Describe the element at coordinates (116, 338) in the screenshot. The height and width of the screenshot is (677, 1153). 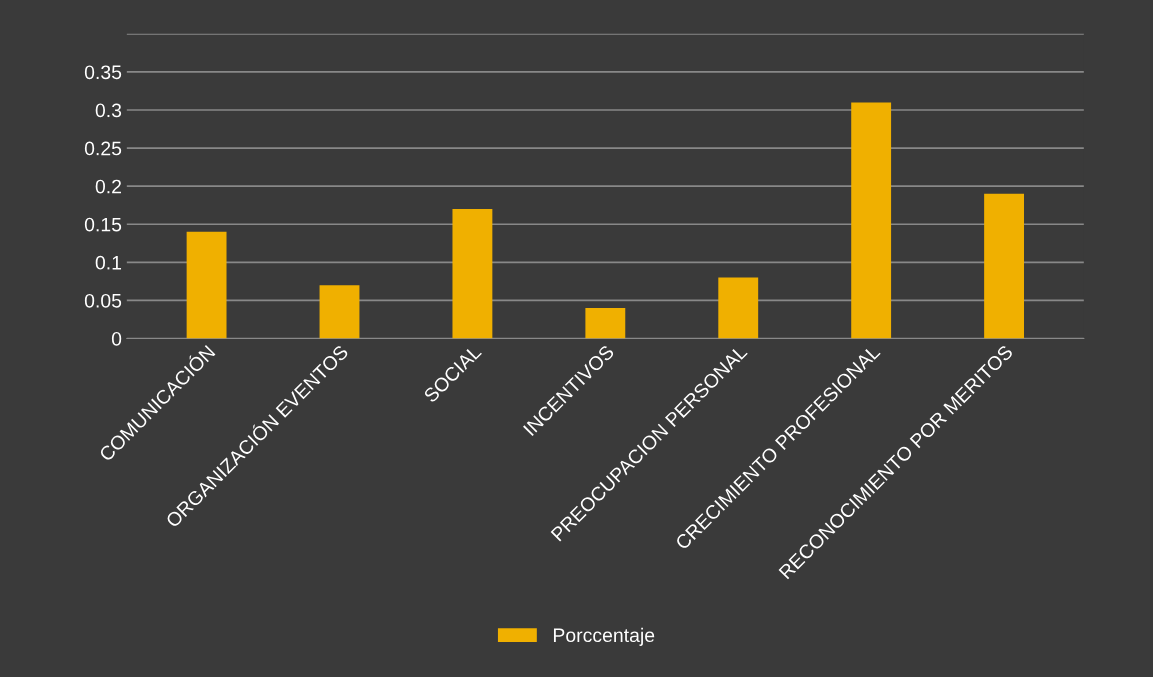
I see `y-tick-label: 0` at that location.